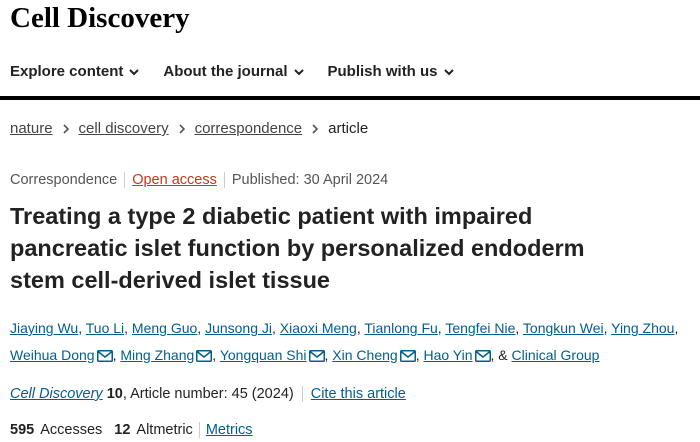 The image size is (700, 442). Describe the element at coordinates (225, 430) in the screenshot. I see `metrics-link: Metrics` at that location.